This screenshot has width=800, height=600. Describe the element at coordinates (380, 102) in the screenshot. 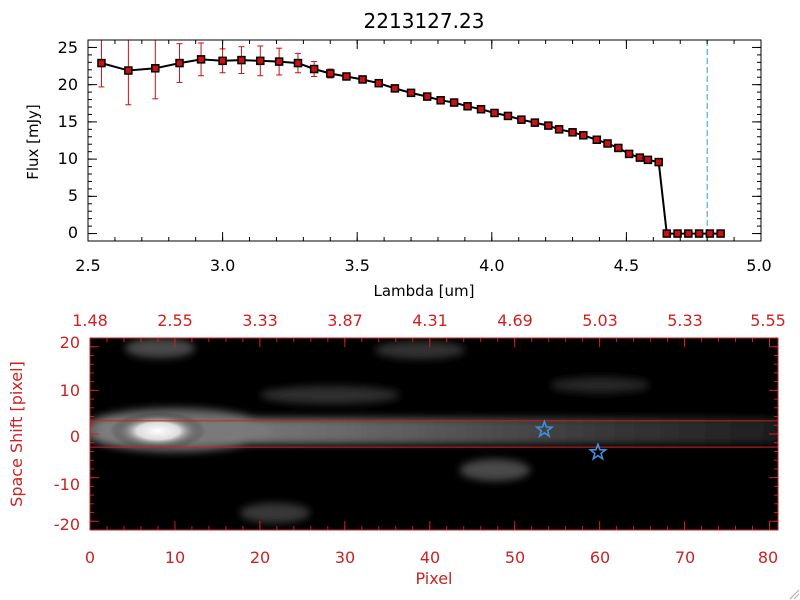

I see `errorbars` at that location.